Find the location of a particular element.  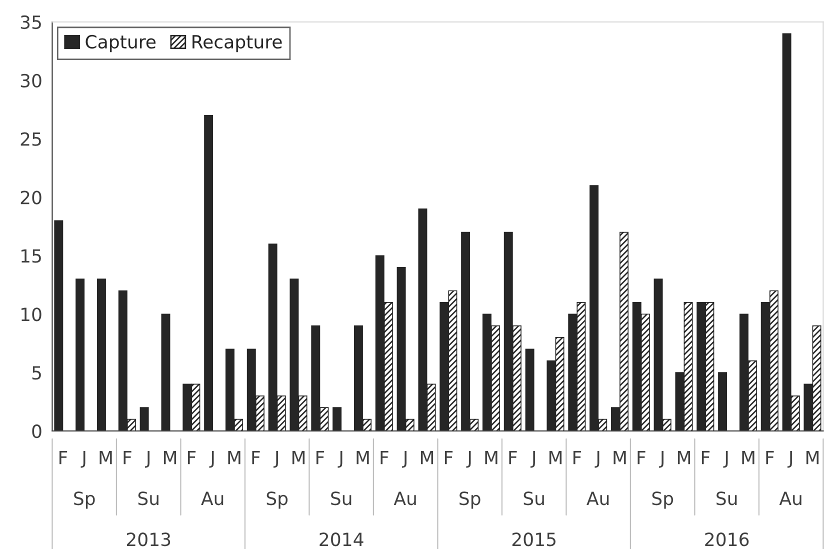

text: 2016 is located at coordinates (727, 539).